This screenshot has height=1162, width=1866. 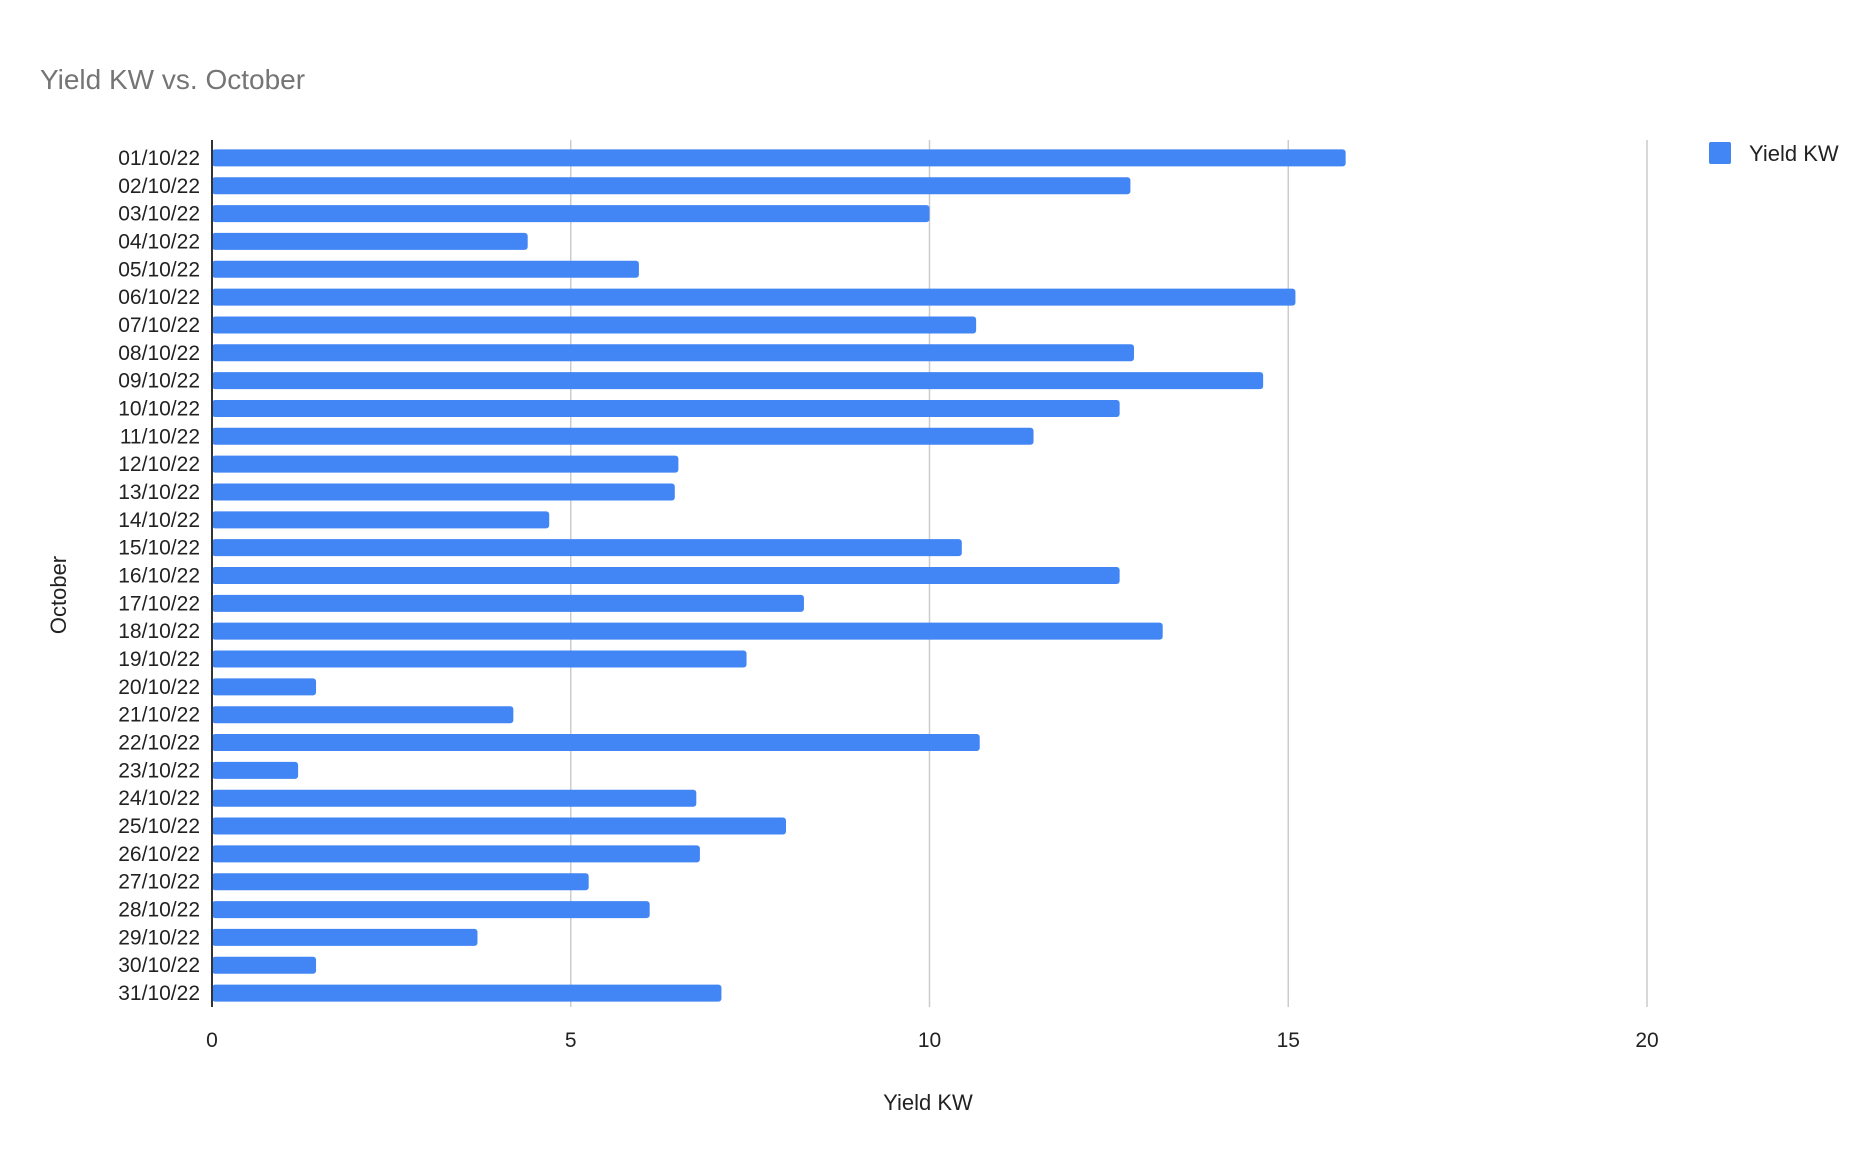 What do you see at coordinates (159, 381) in the screenshot?
I see `category-label: 09/10/22` at bounding box center [159, 381].